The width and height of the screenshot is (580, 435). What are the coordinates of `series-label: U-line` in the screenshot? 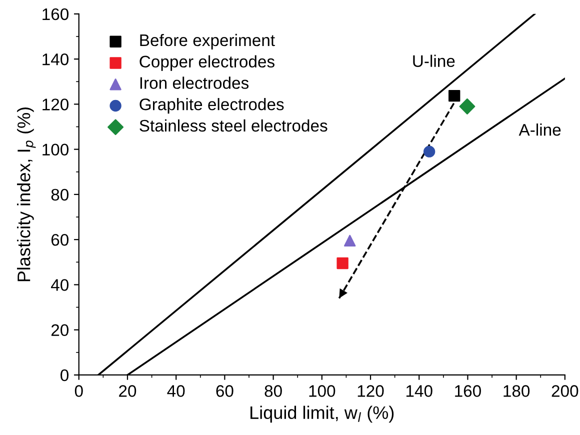 It's located at (434, 60).